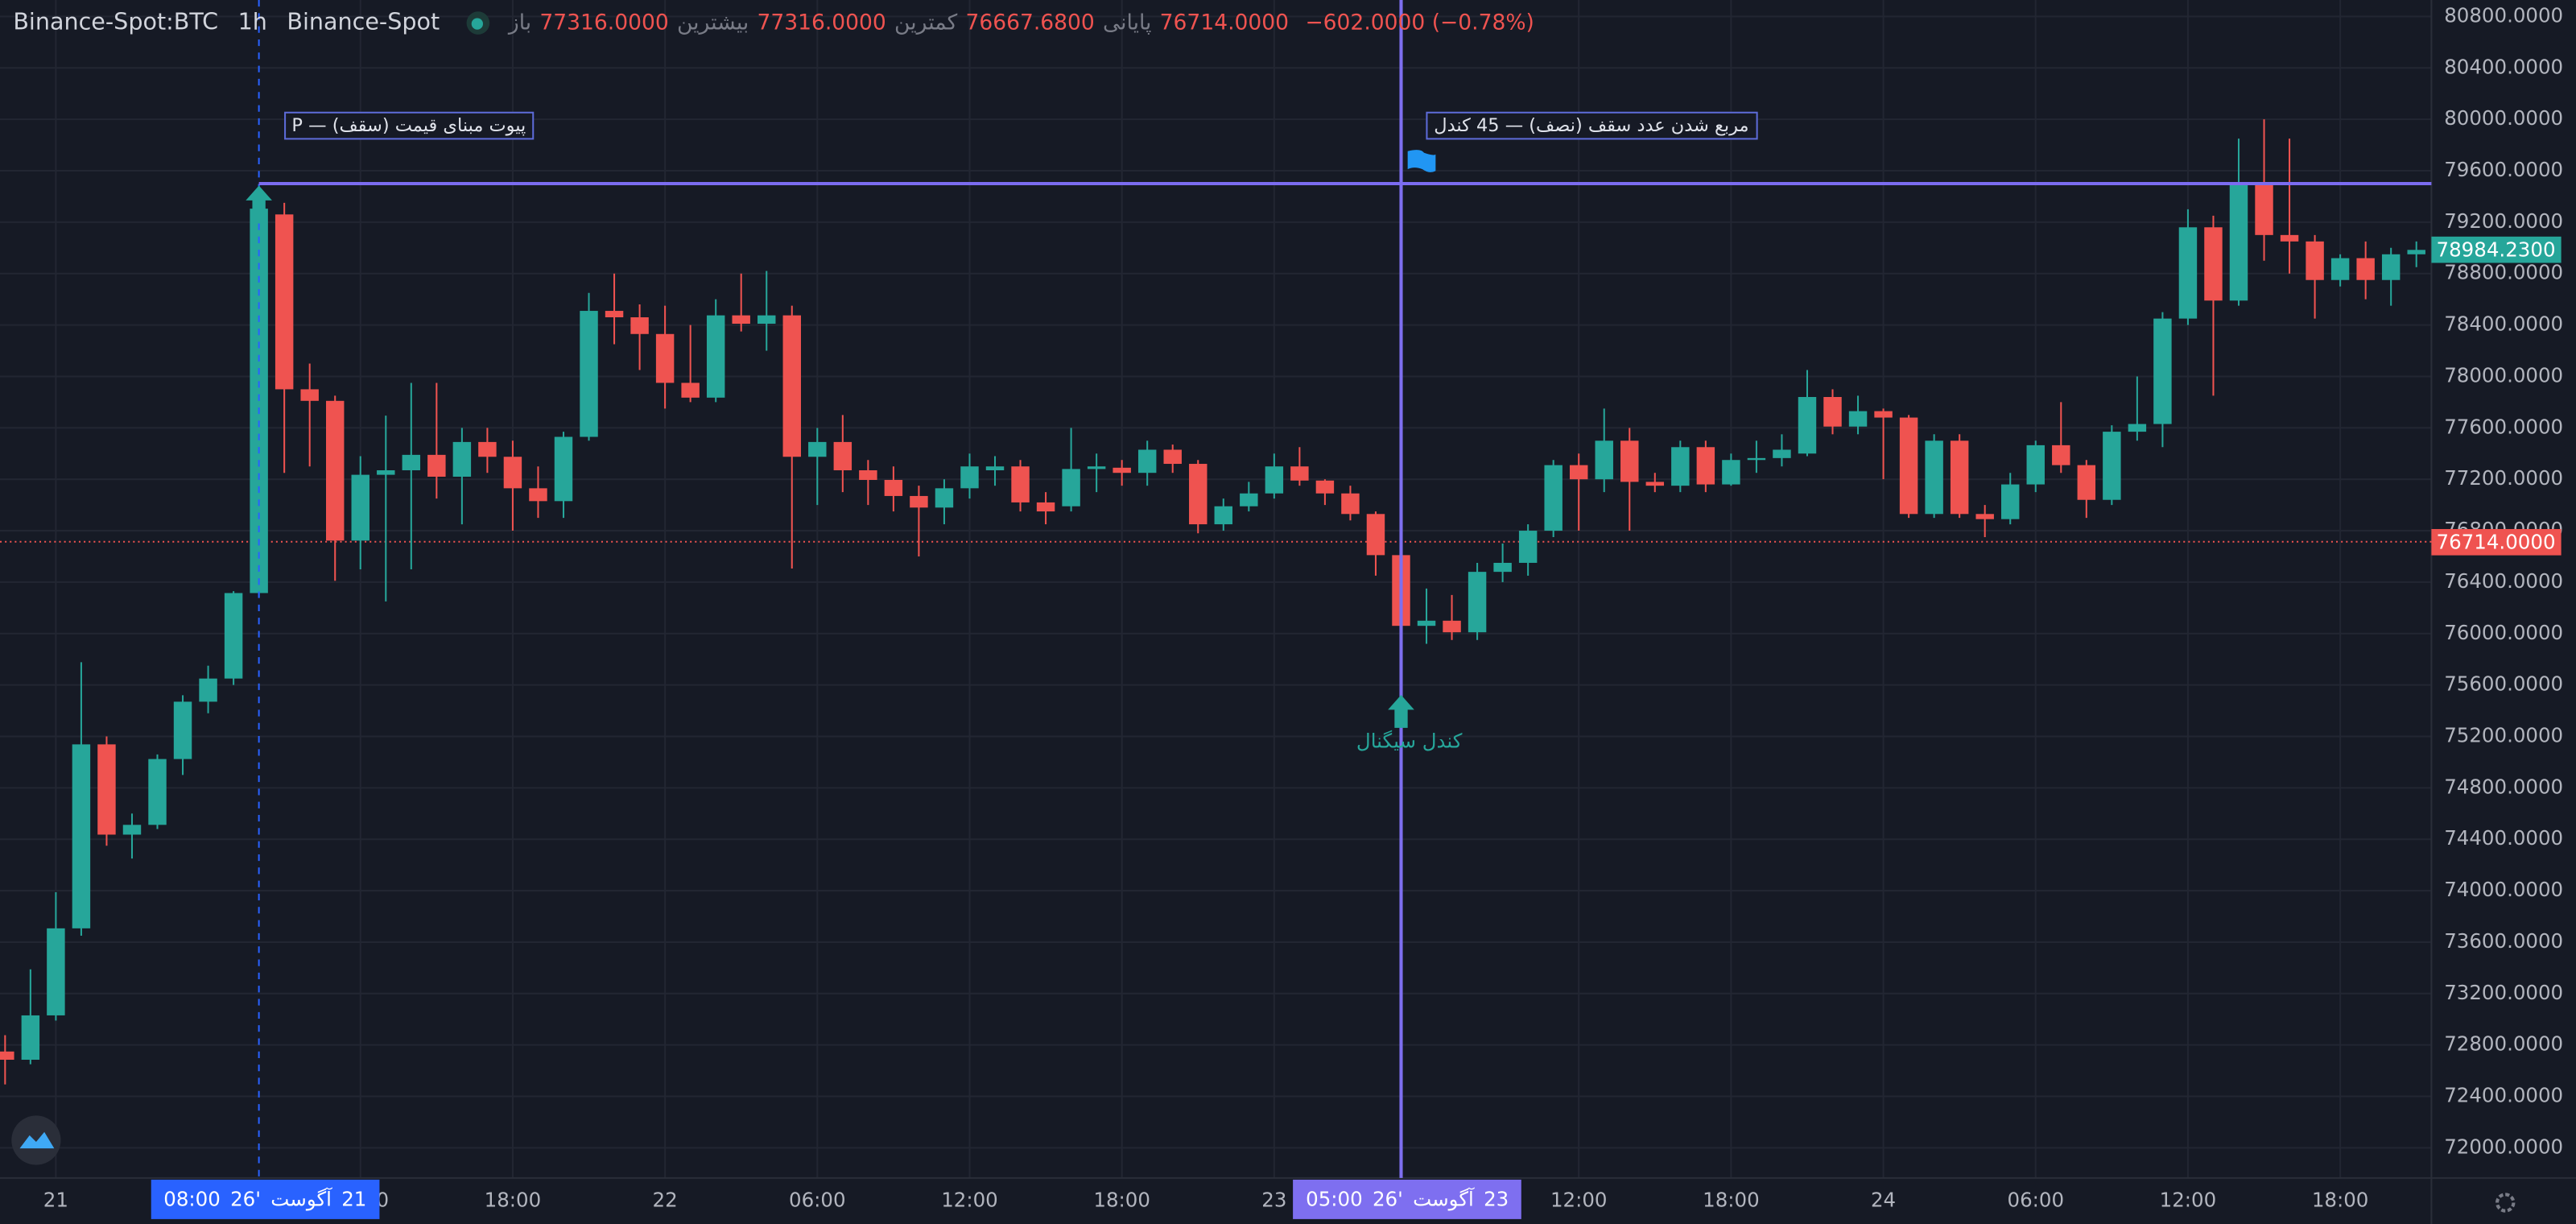  What do you see at coordinates (2503, 478) in the screenshot?
I see `y-tick-label: 77200.0000` at bounding box center [2503, 478].